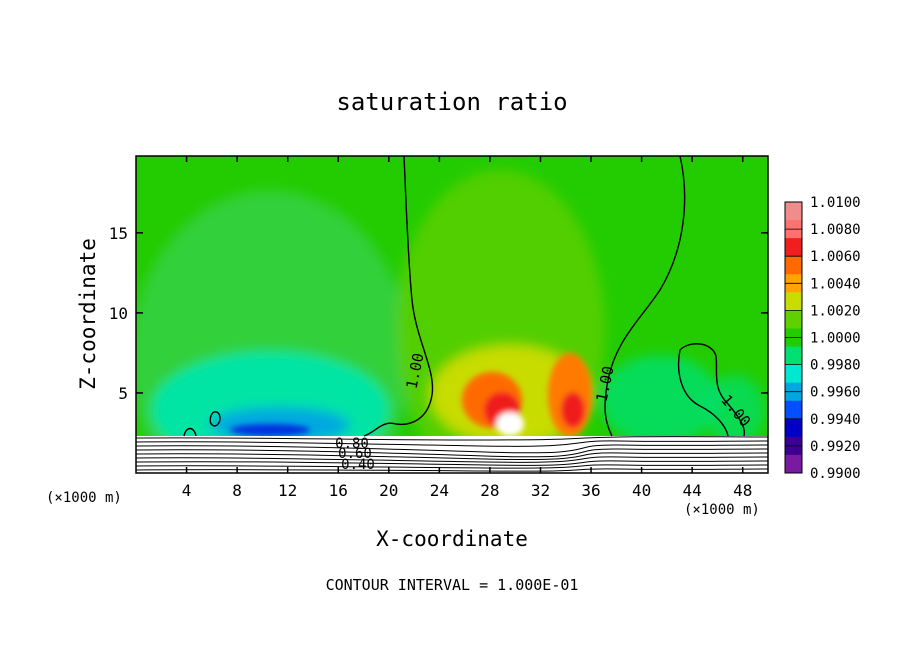  I want to click on x-tick-label: 32, so click(540, 490).